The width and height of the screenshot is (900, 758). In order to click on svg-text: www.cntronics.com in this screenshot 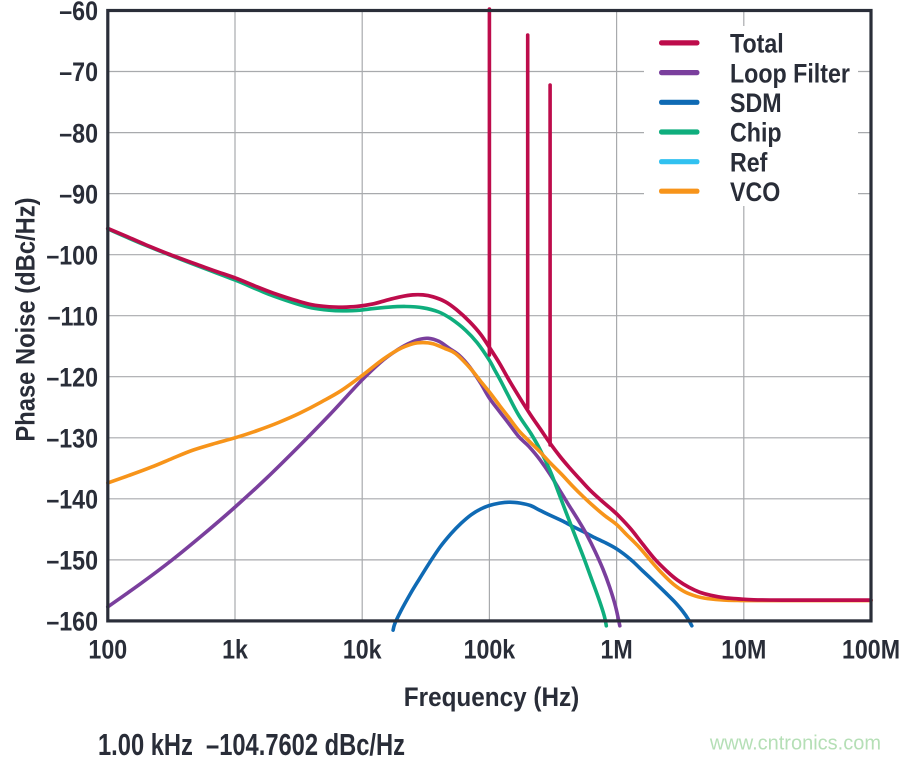, I will do `click(795, 744)`.